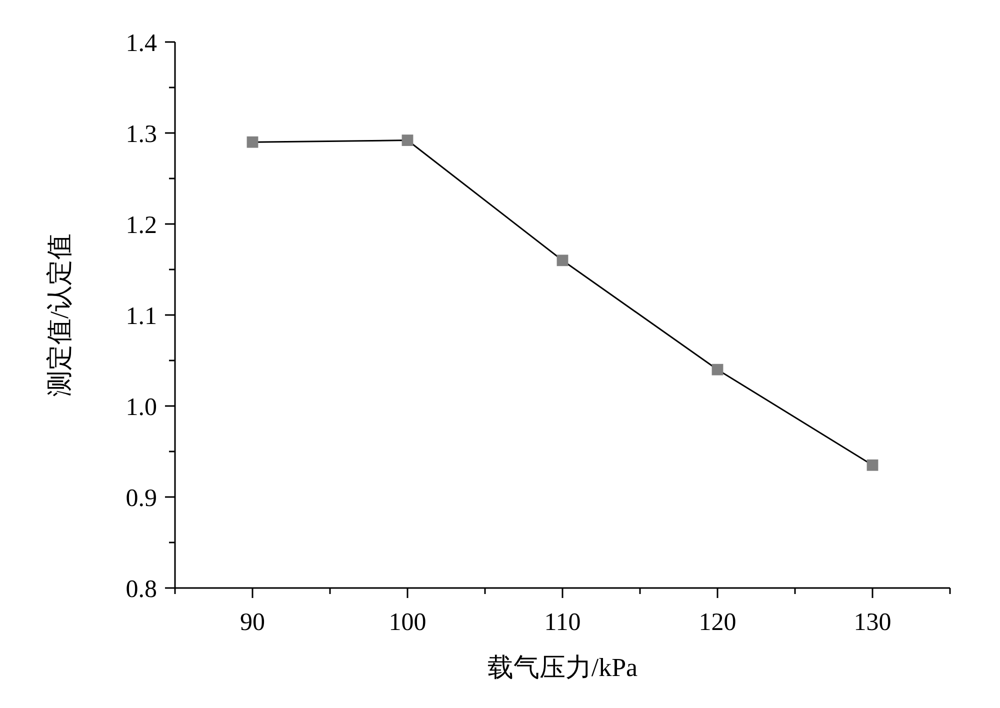 Image resolution: width=1000 pixels, height=708 pixels. I want to click on x-tick-label: 100, so click(407, 622).